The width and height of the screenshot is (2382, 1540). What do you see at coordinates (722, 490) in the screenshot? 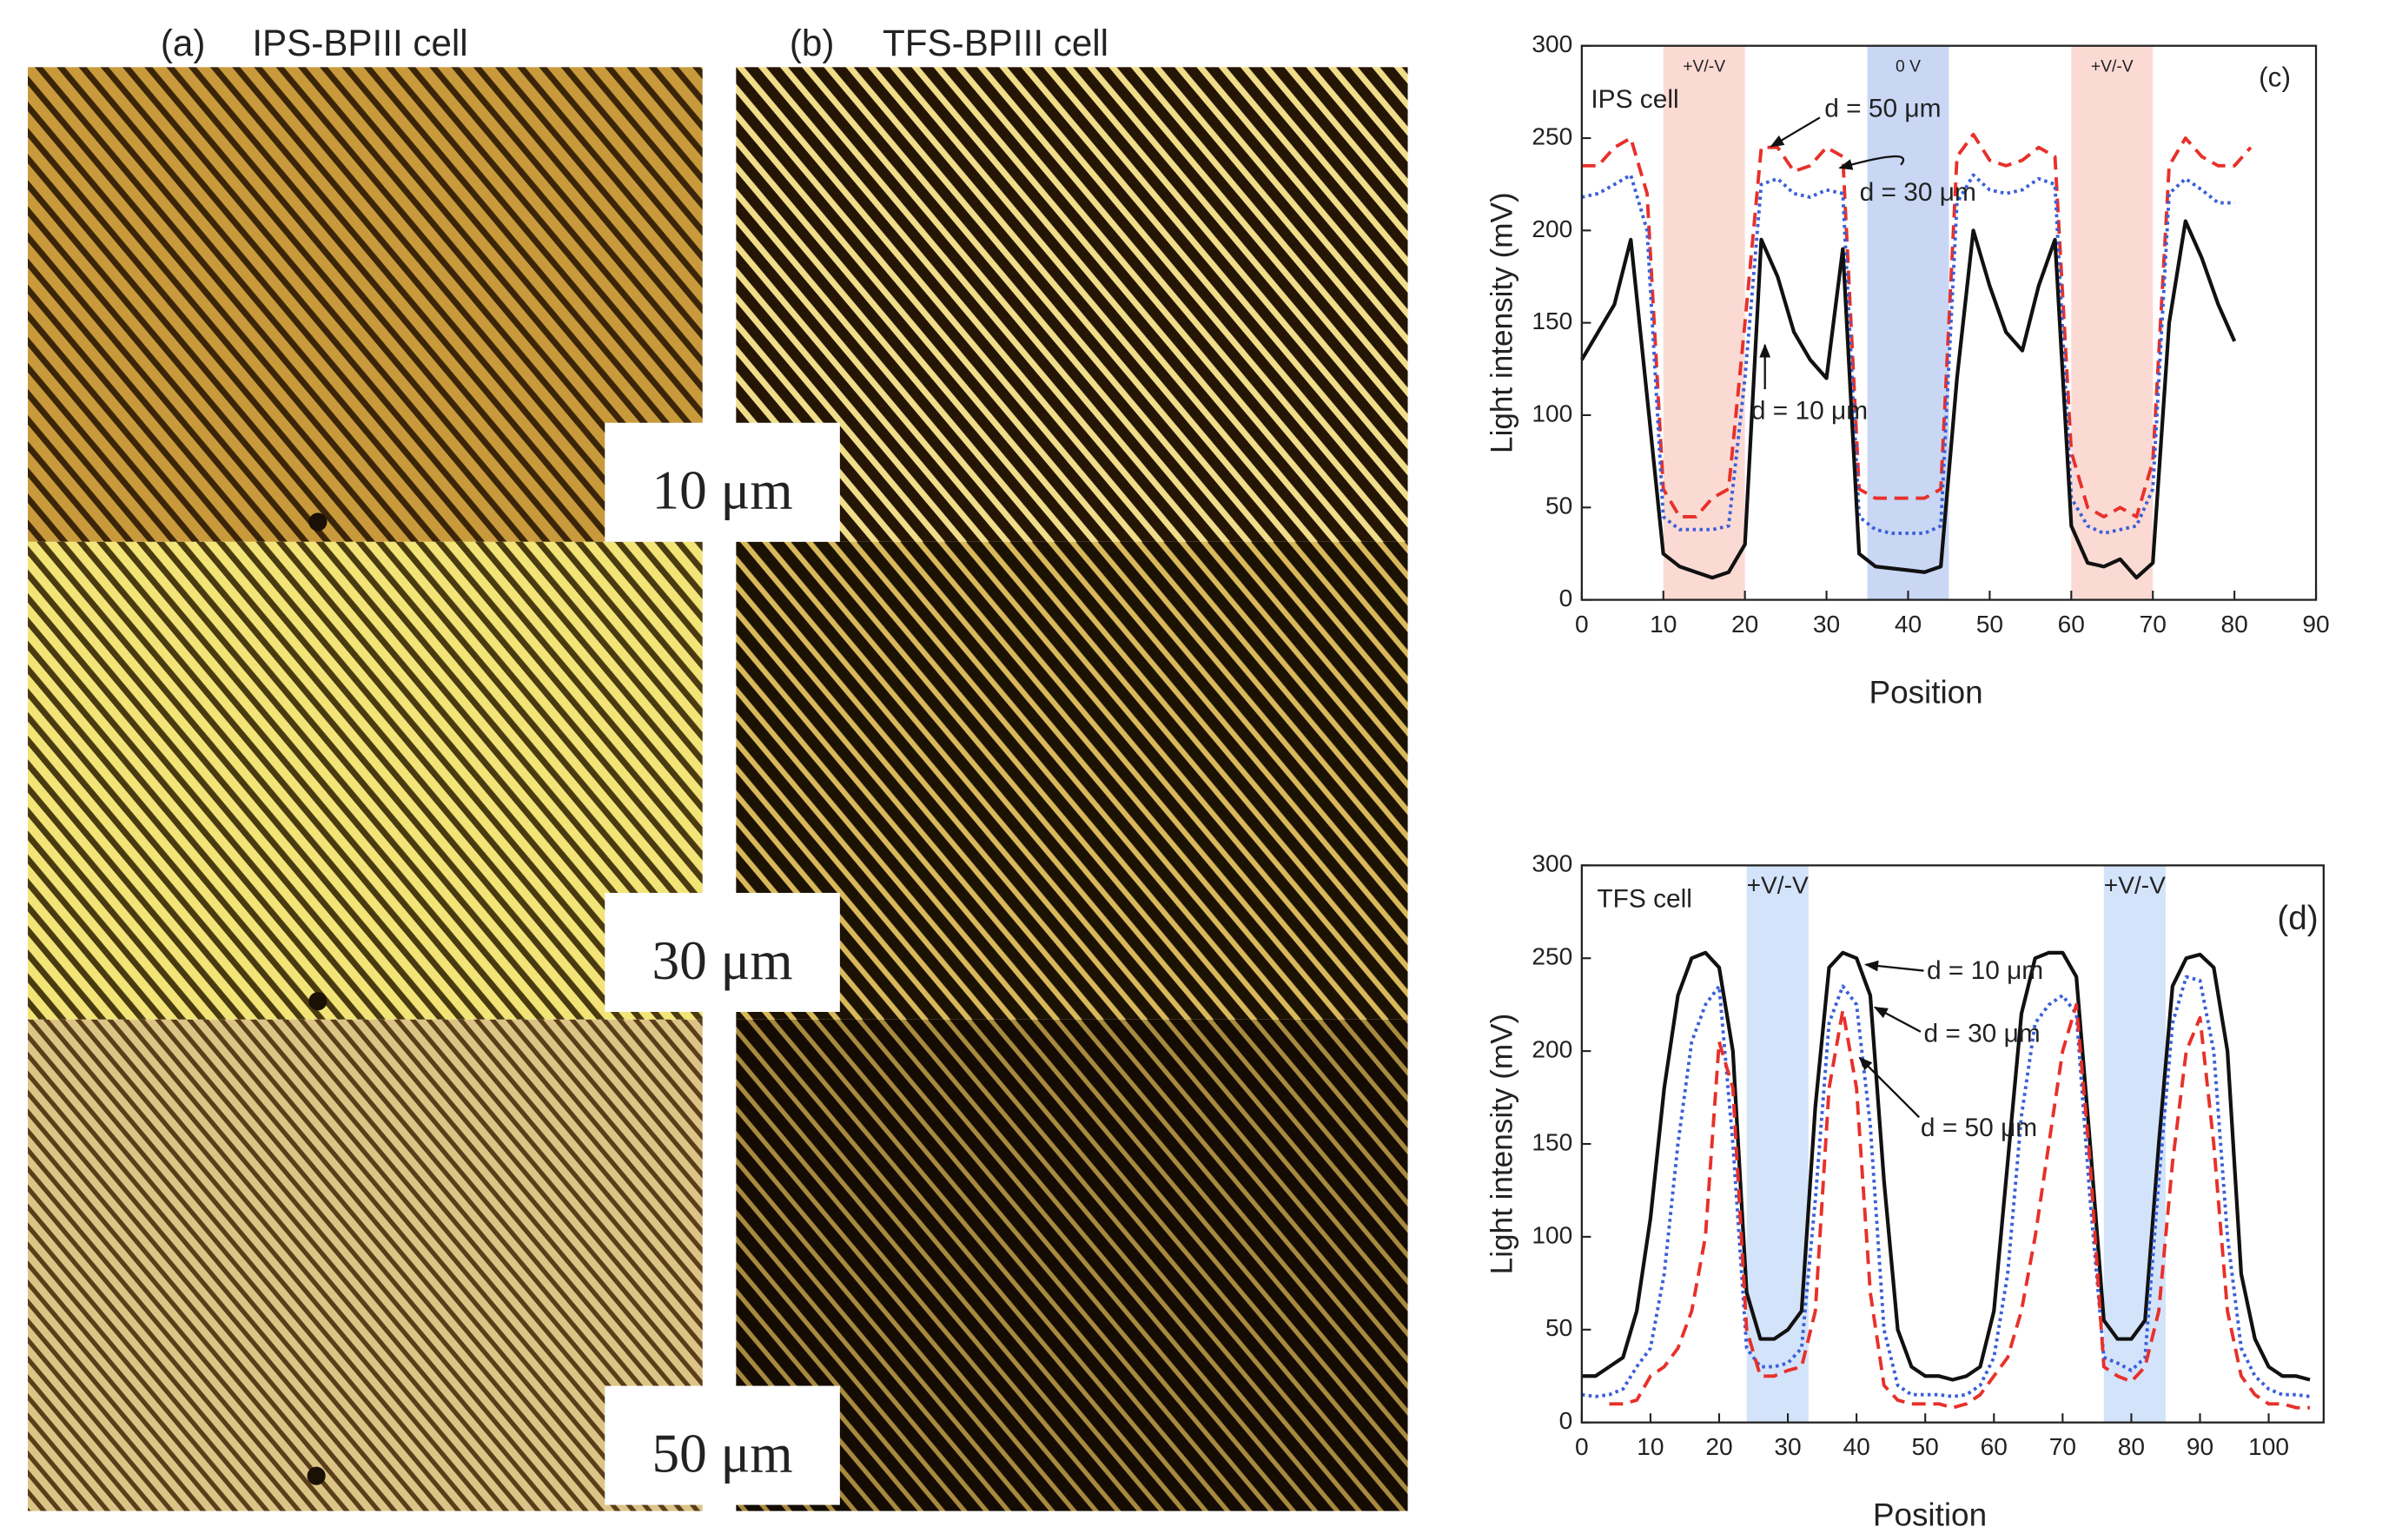
I see `thickness-label: 10 μm` at bounding box center [722, 490].